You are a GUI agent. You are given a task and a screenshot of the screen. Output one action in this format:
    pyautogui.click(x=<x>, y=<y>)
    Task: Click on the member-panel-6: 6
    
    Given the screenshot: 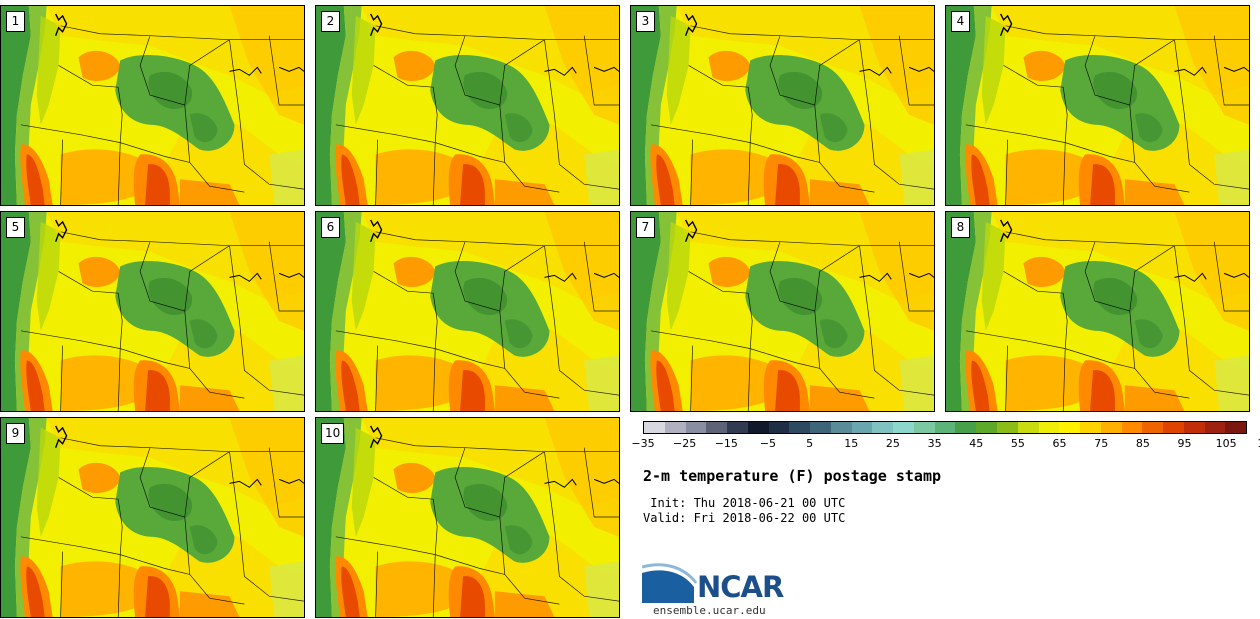 What is the action you would take?
    pyautogui.click(x=467, y=311)
    